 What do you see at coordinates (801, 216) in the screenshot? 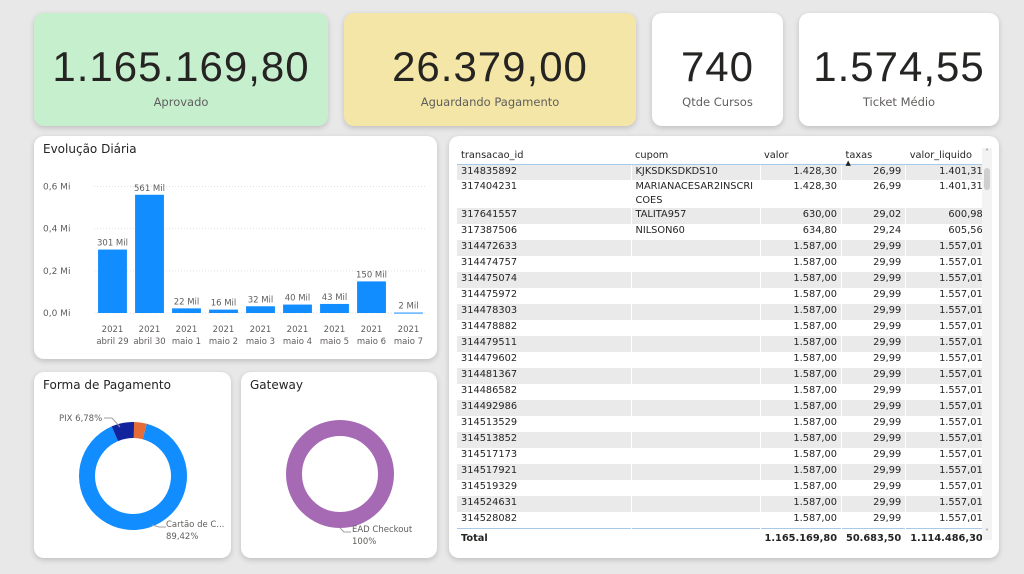
I see `cell-valor: 630,00` at bounding box center [801, 216].